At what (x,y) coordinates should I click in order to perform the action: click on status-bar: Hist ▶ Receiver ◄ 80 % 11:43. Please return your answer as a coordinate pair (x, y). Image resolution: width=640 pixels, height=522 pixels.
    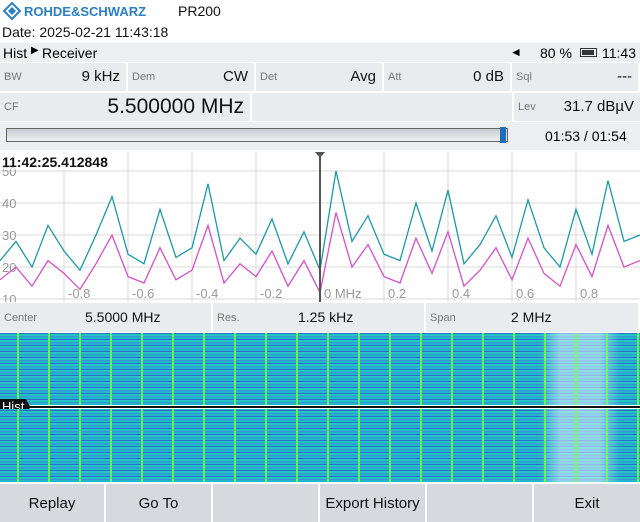
    Looking at the image, I should click on (320, 52).